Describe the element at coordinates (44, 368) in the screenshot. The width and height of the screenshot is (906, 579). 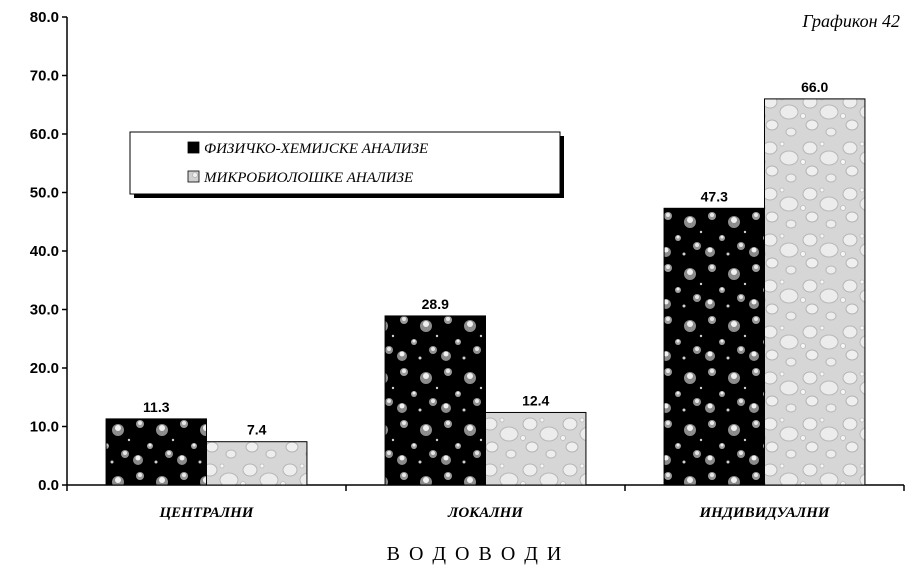
I see `y-tick-label: 20.0` at that location.